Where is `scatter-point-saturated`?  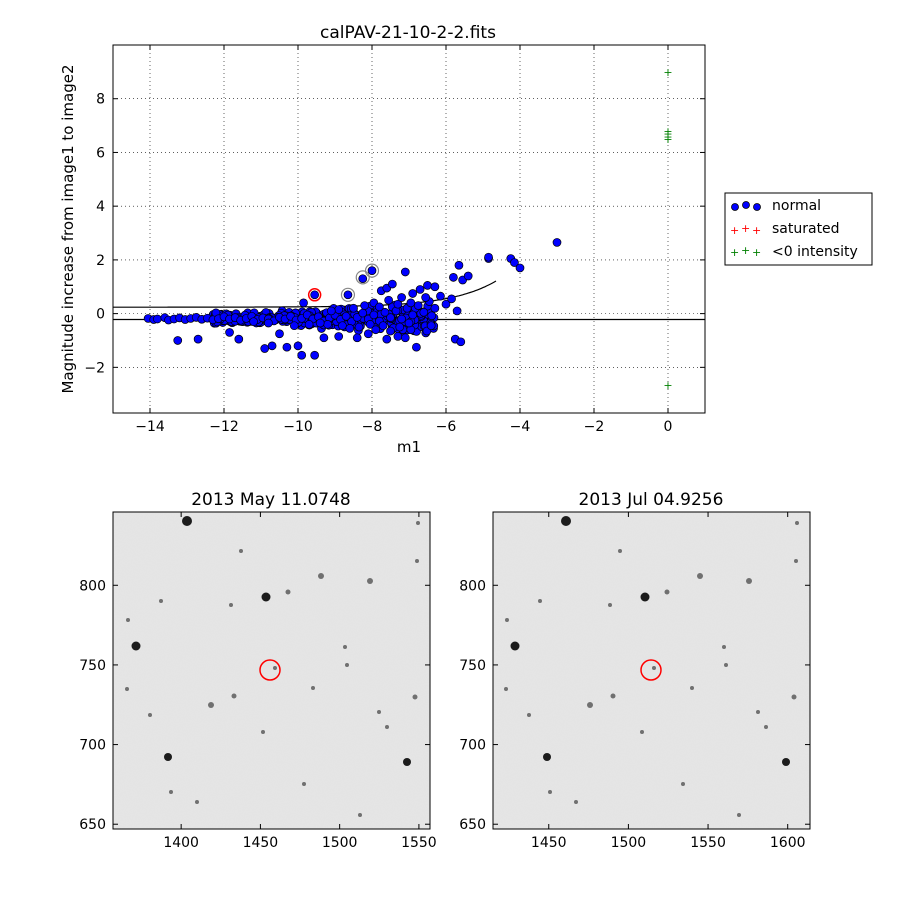 scatter-point-saturated is located at coordinates (314, 295).